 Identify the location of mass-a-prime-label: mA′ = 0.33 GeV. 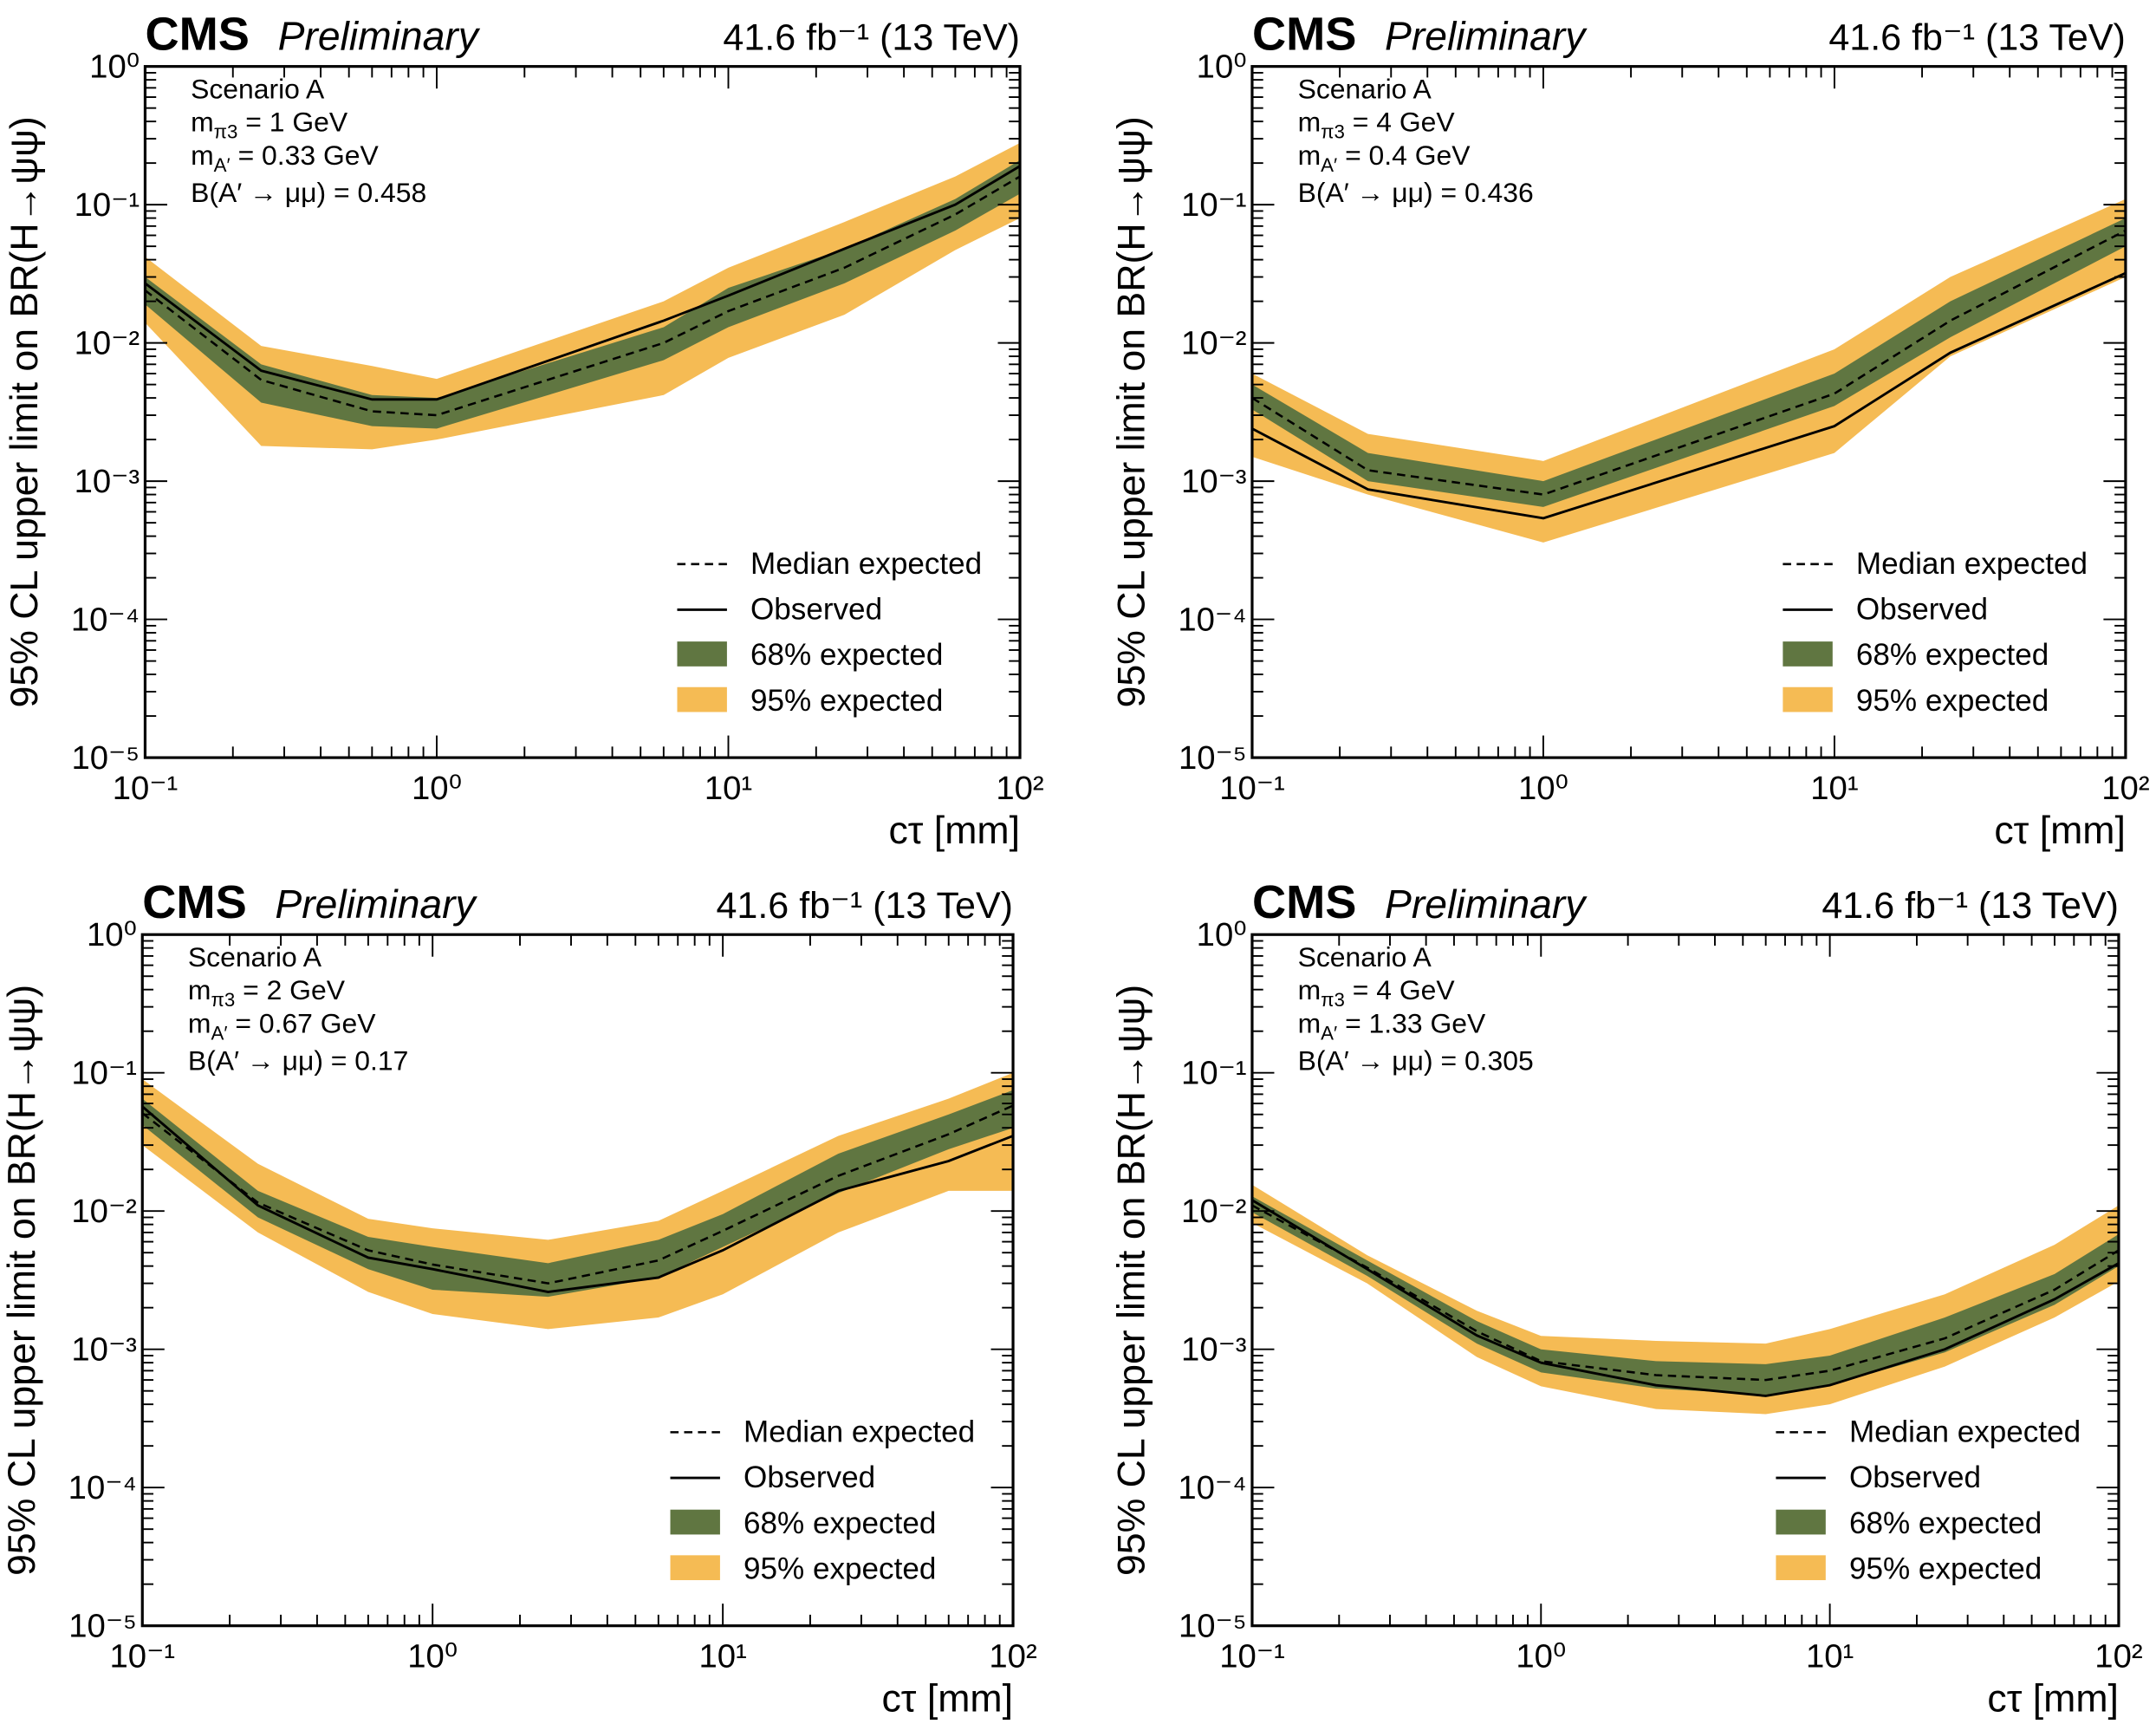
(285, 158).